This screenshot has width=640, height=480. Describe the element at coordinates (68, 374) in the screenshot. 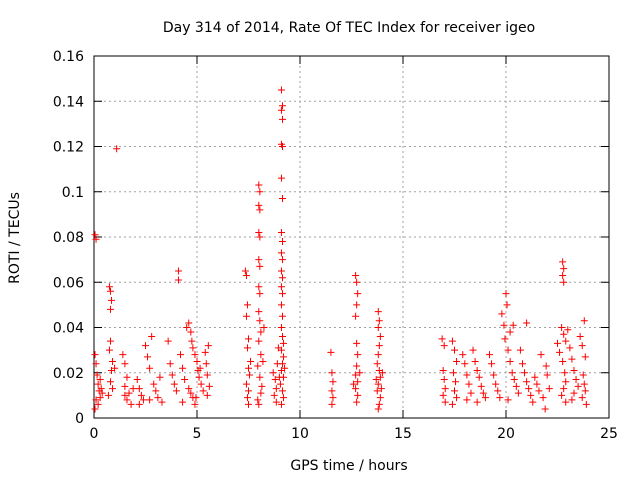

I see `y-tick-label: 0.02` at that location.